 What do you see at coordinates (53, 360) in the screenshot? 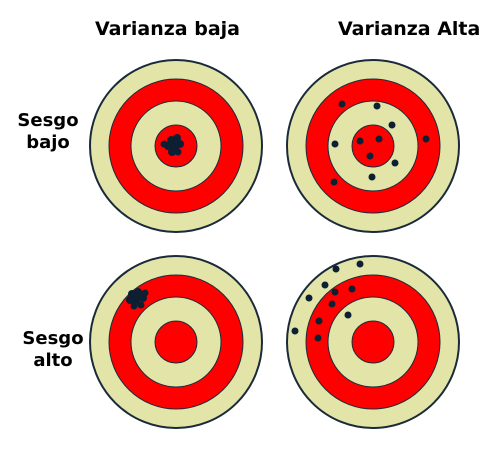
I see `row-title-high-bias-line2: alto` at bounding box center [53, 360].